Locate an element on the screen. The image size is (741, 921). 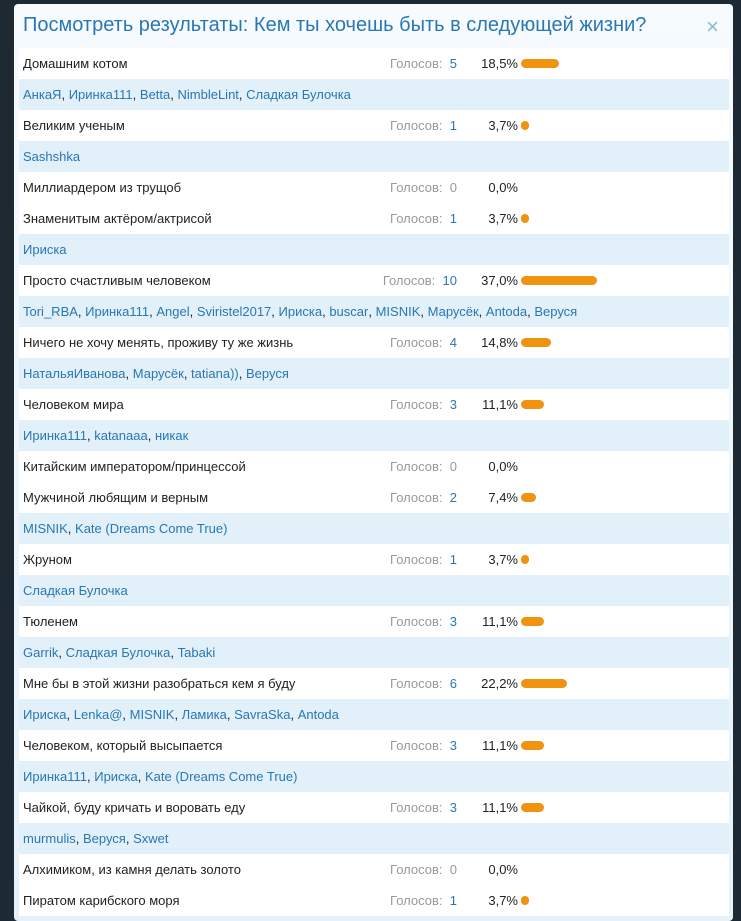
voter-link: НатальяИванова is located at coordinates (74, 373).